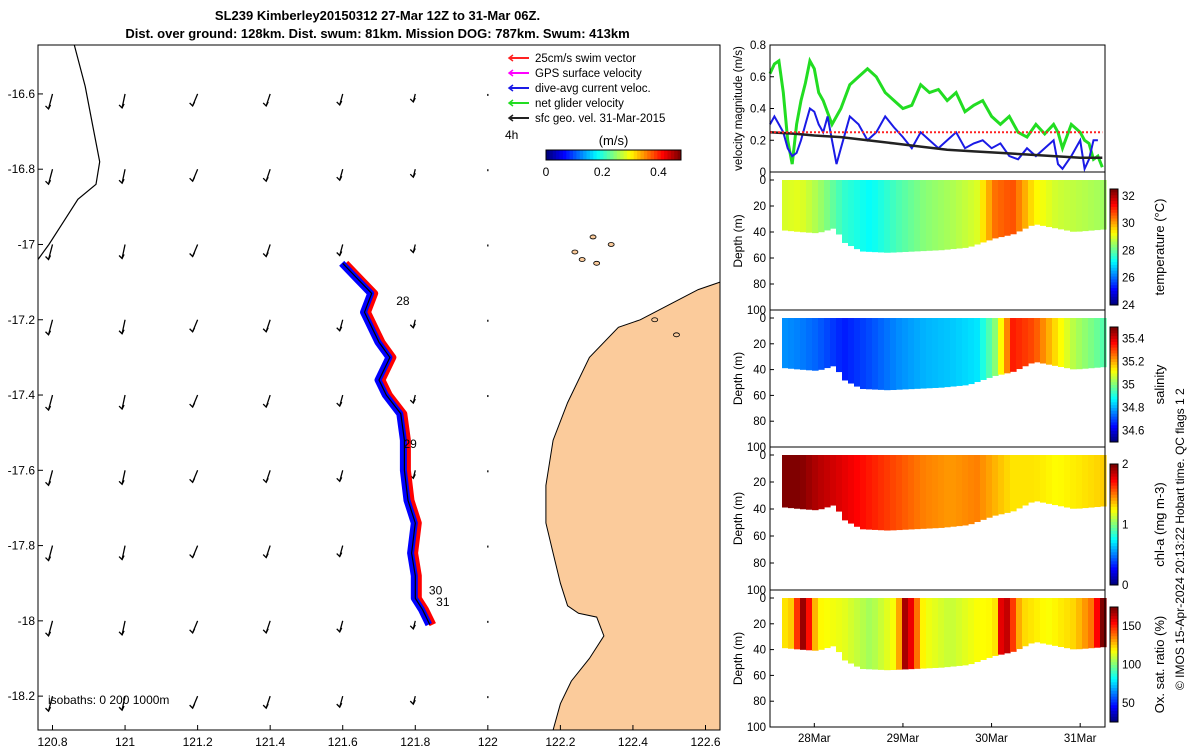 Image resolution: width=1200 pixels, height=750 pixels. I want to click on legend-label: 25cm/s swim vector, so click(585, 59).